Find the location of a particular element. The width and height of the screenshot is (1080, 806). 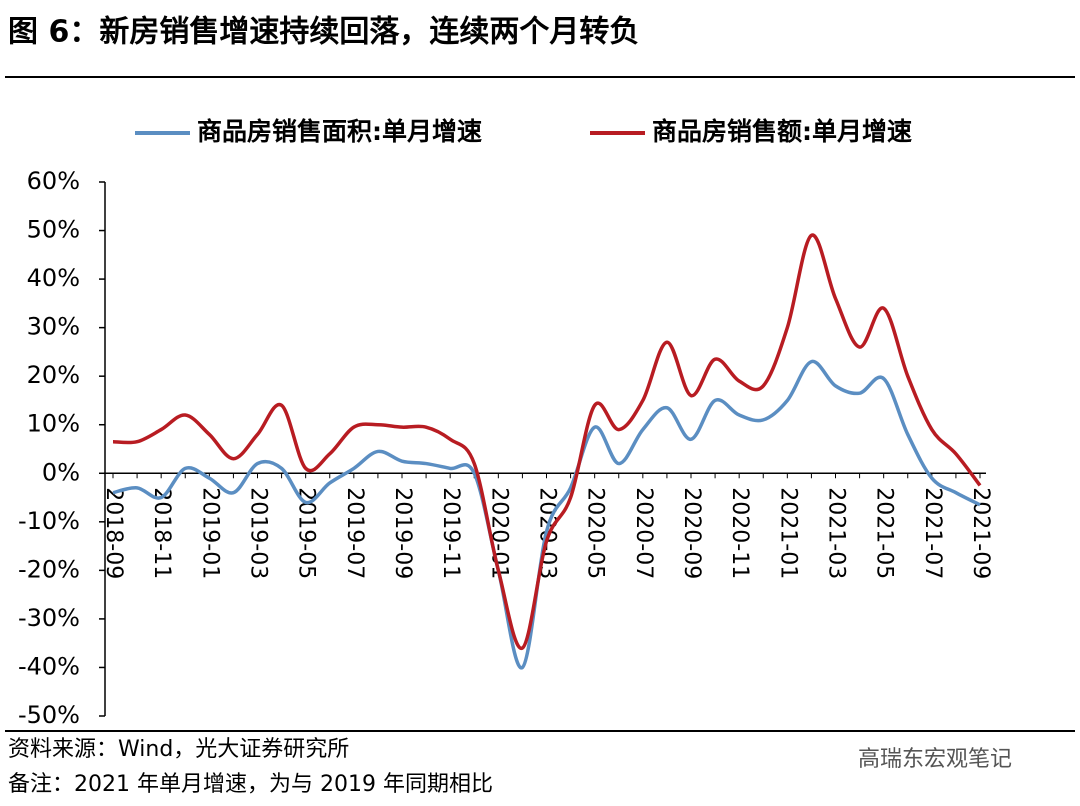

x-tick-label: 2021-01 is located at coordinates (787, 533).